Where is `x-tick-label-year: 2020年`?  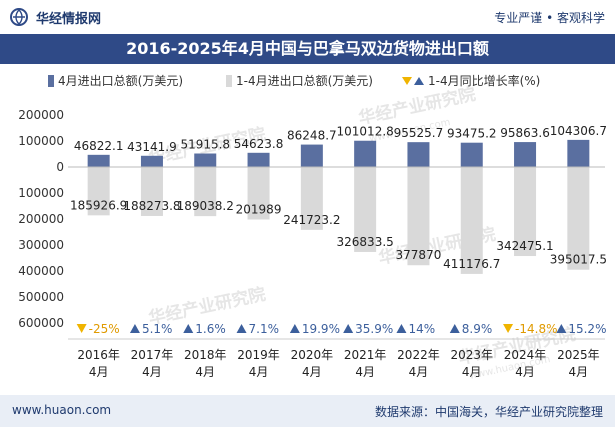
x-tick-label-year: 2020年 is located at coordinates (312, 355).